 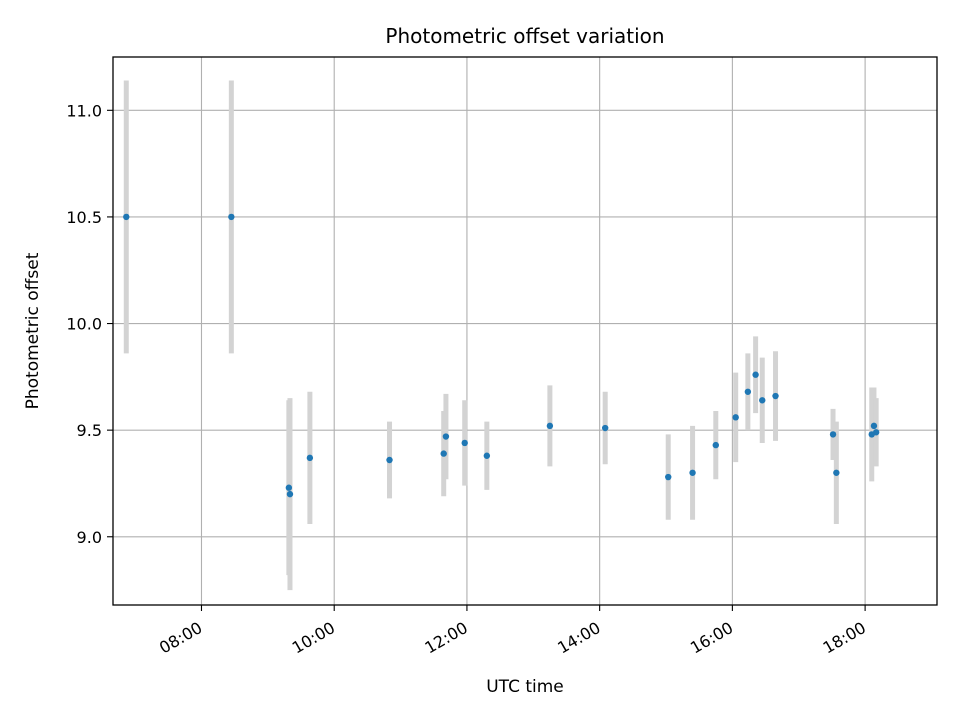 What do you see at coordinates (844, 638) in the screenshot?
I see `x-tick-label: 18:00` at bounding box center [844, 638].